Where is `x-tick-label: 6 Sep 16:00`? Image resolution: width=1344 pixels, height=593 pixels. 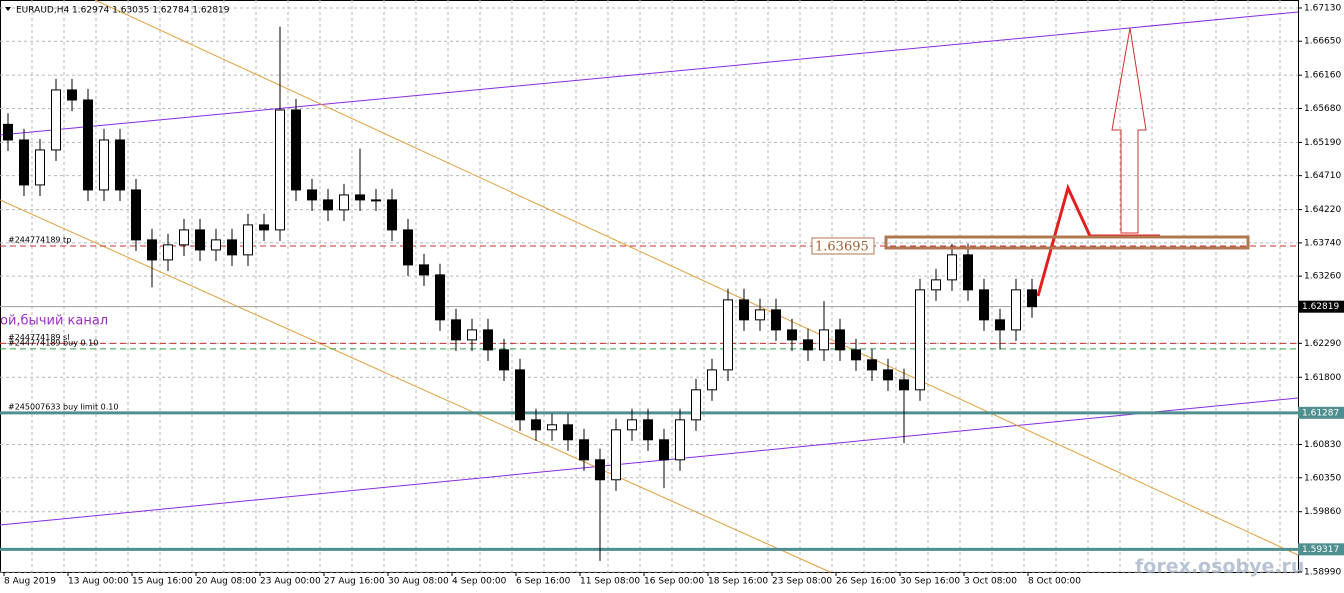
x-tick-label: 6 Sep 16:00 is located at coordinates (543, 582).